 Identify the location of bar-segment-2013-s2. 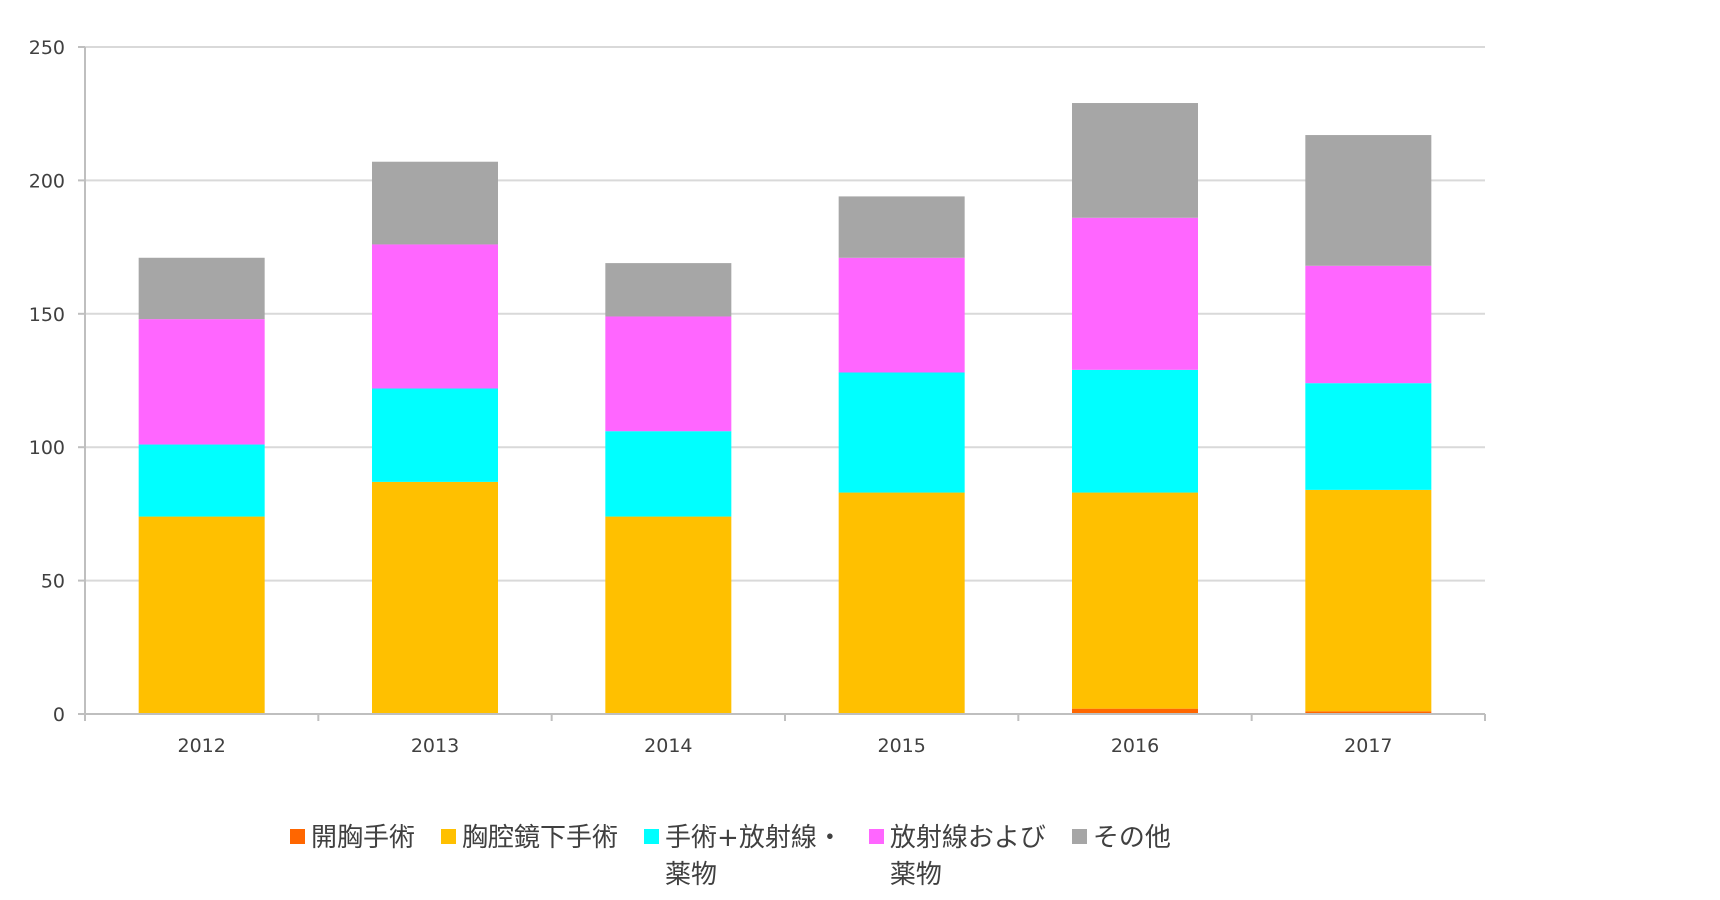
(435, 435).